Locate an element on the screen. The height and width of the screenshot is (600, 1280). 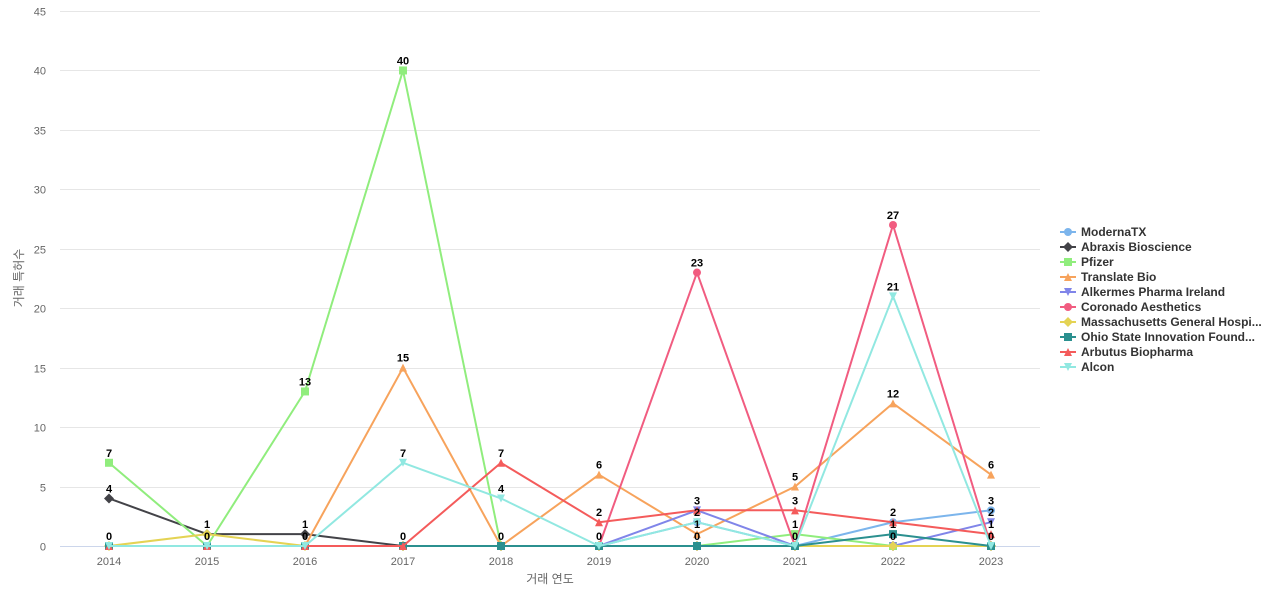
x-tick-label: 2017 is located at coordinates (403, 562).